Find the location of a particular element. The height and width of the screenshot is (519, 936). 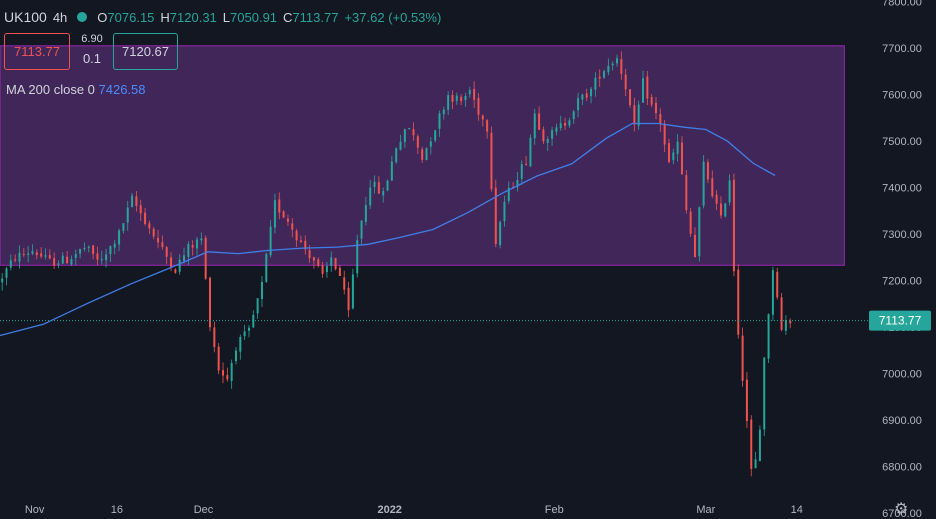

symbol-name: UK100 is located at coordinates (25, 17).